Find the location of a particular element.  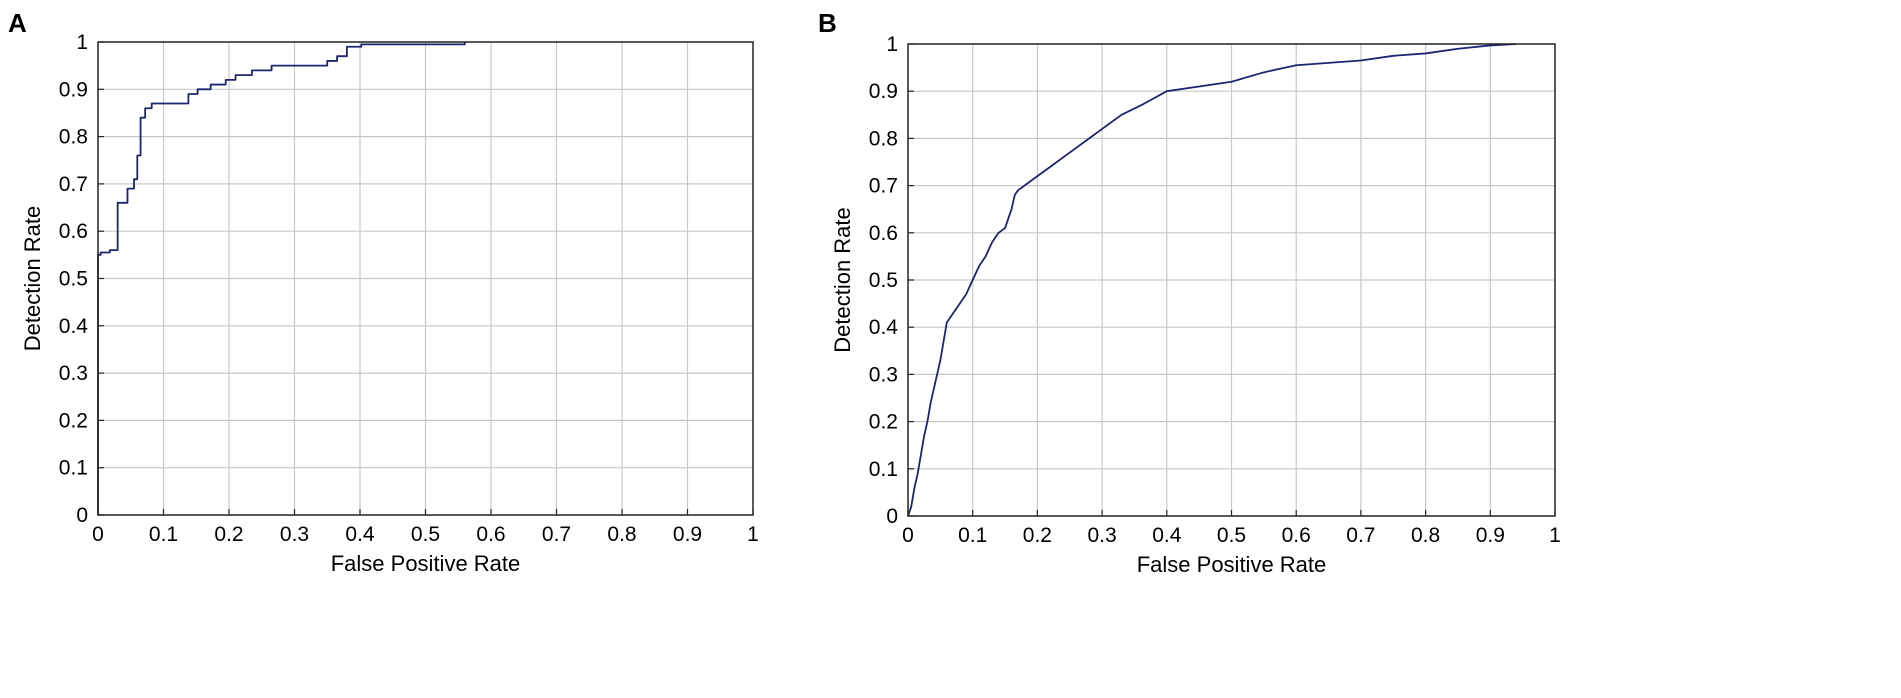

chart-a-xtick-label-3: 0.3 is located at coordinates (294, 534).